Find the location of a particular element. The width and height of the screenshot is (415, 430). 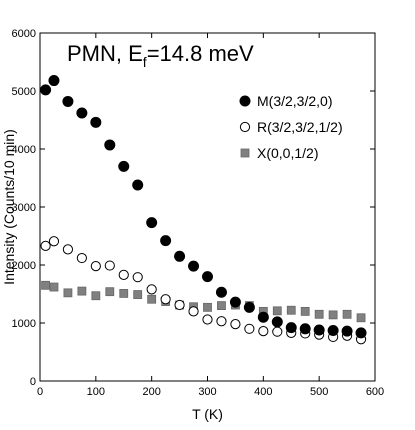

legend-label: R(3/2,3/2,1/2) is located at coordinates (300, 127).